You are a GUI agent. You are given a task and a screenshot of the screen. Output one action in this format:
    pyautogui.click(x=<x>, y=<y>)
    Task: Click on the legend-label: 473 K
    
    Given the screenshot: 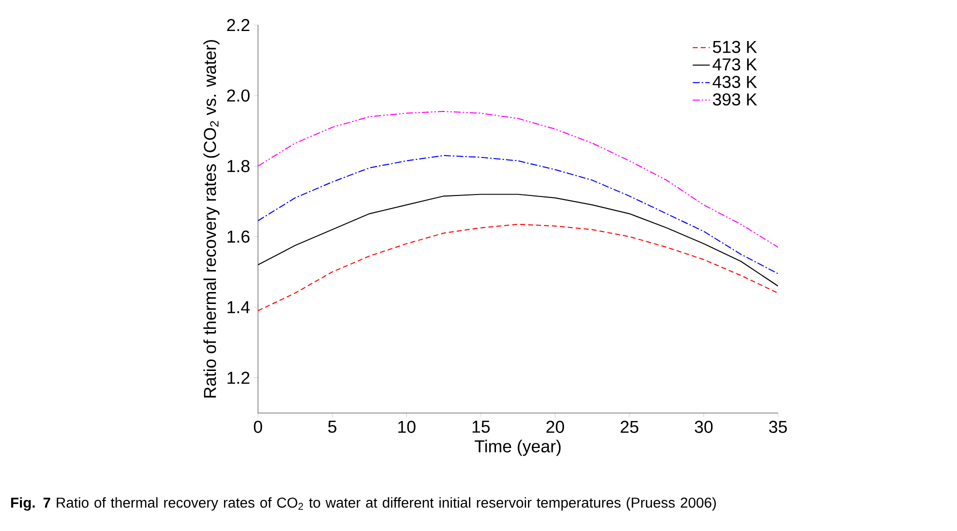 What is the action you would take?
    pyautogui.click(x=735, y=64)
    